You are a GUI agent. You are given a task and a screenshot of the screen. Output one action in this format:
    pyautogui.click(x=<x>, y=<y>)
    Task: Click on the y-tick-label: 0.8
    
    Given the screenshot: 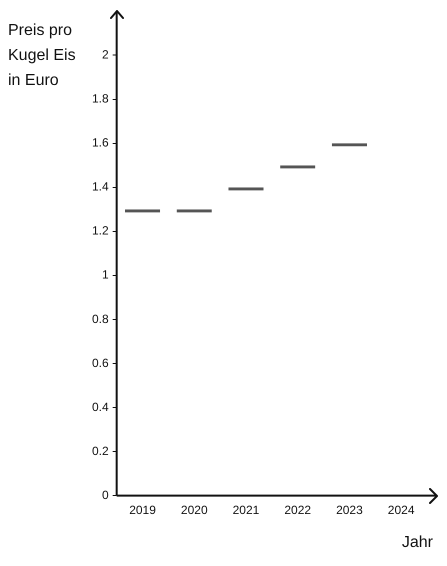 What is the action you would take?
    pyautogui.click(x=100, y=319)
    